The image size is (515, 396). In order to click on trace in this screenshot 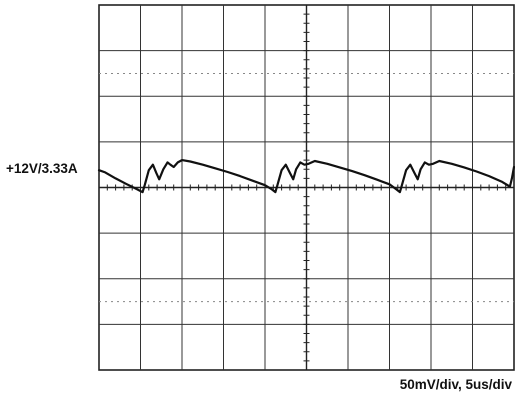, I will do `click(306, 176)`.